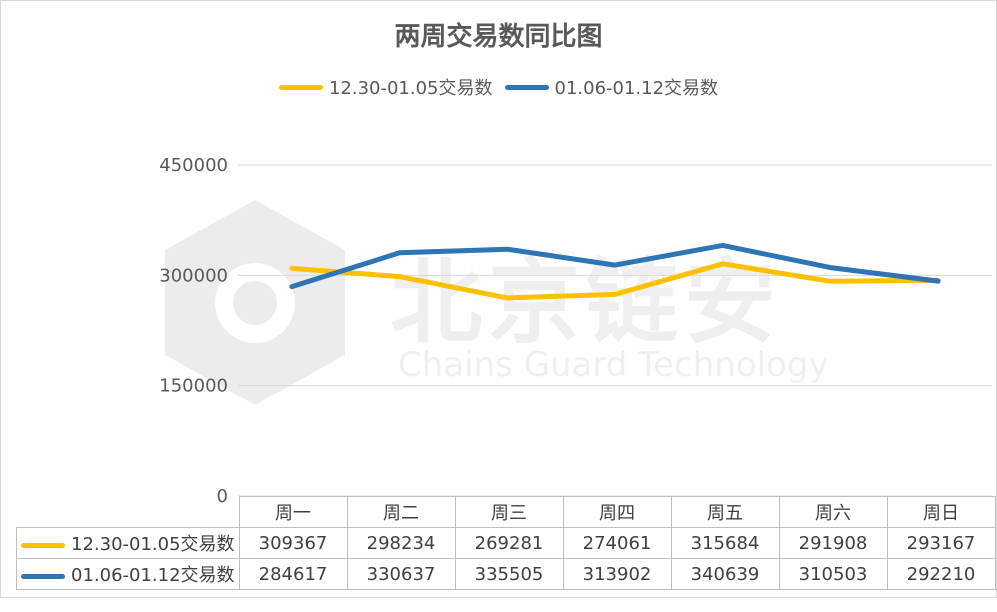 This screenshot has width=997, height=612. What do you see at coordinates (509, 543) in the screenshot?
I see `table-cell: 269281` at bounding box center [509, 543].